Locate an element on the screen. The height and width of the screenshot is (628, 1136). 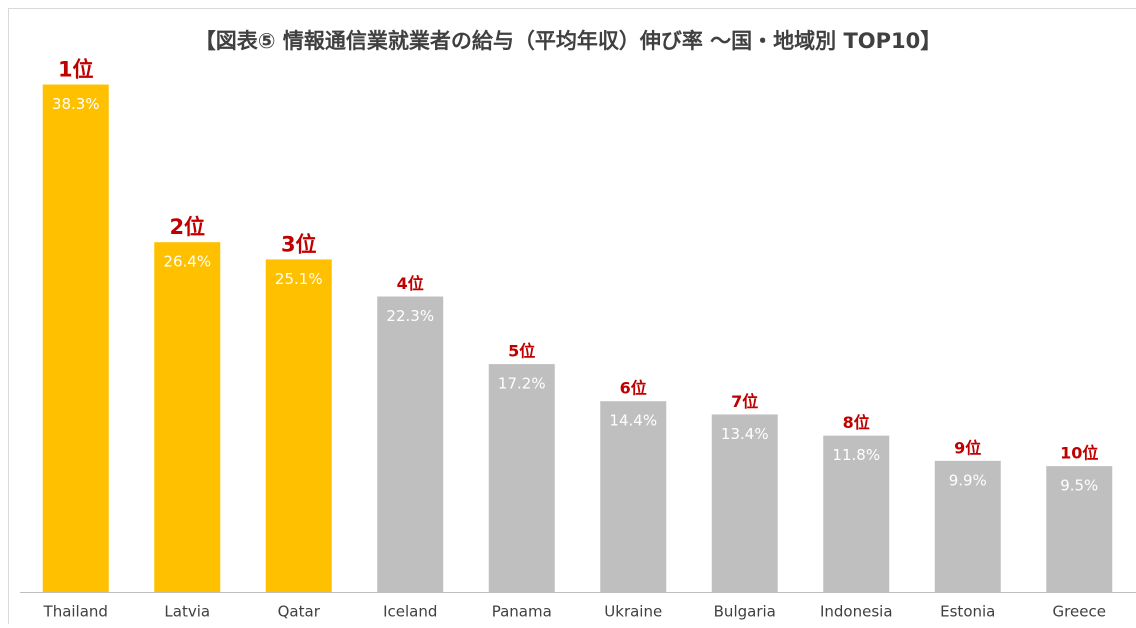
value-label: 11.8% is located at coordinates (856, 455).